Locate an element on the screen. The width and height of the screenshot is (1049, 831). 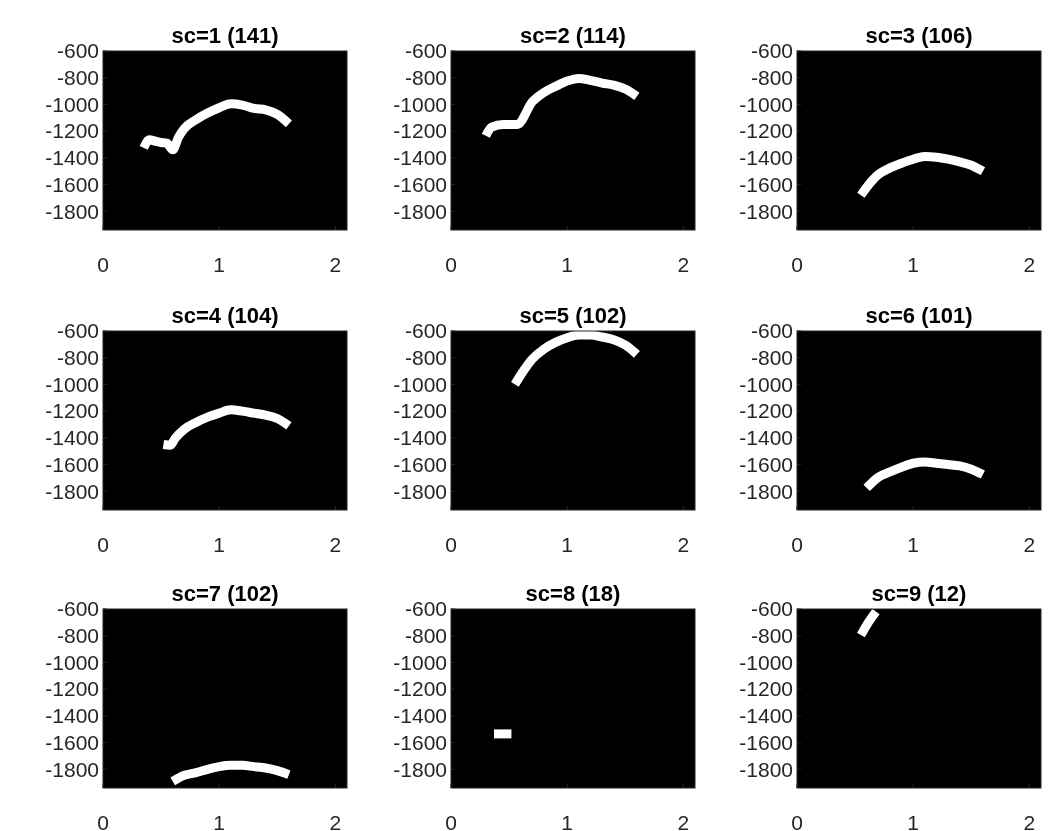
chart-title: sc=4 (104) is located at coordinates (225, 315).